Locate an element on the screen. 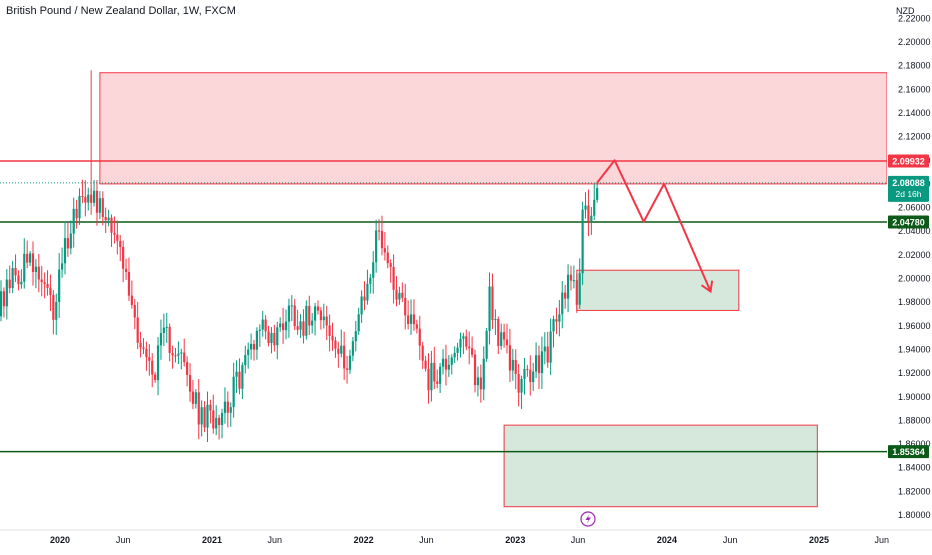  projection-arrow-icon is located at coordinates (707, 287).